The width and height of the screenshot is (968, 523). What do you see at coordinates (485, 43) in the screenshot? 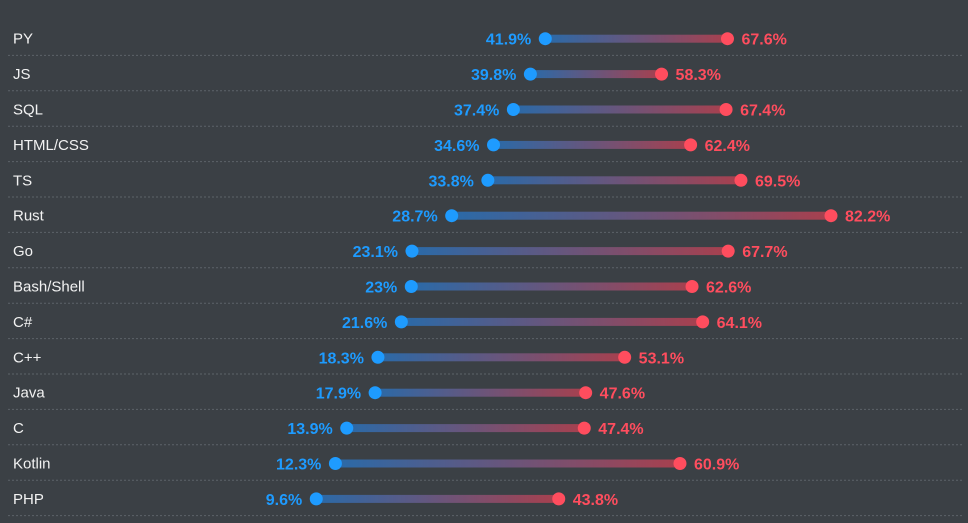
I see `chart-row: PY 41.9% 67.6%` at bounding box center [485, 43].